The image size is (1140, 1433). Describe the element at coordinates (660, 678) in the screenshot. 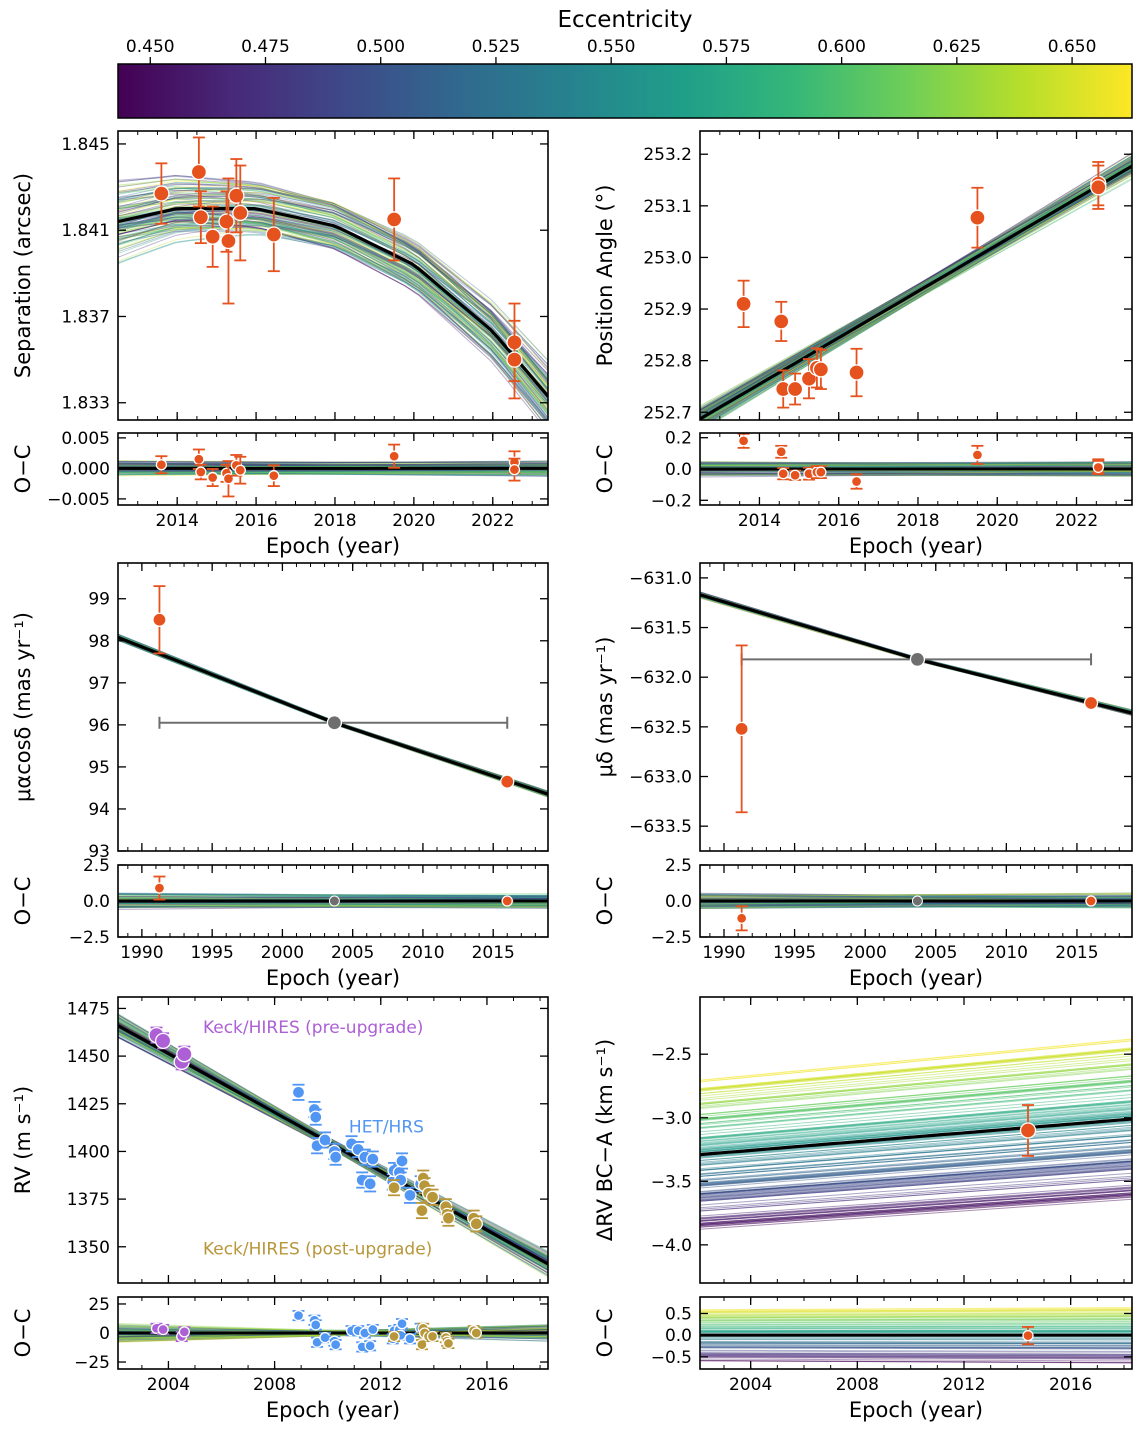

I see `y-tick-label: −632.0` at that location.